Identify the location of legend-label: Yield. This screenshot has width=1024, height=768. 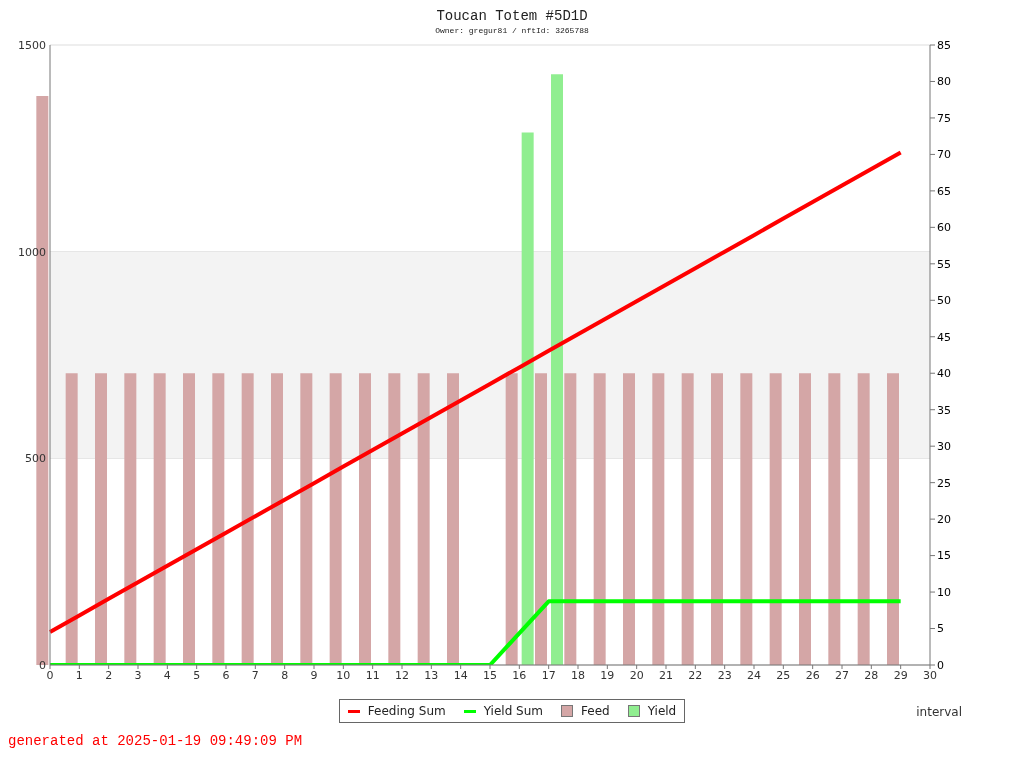
(661, 711).